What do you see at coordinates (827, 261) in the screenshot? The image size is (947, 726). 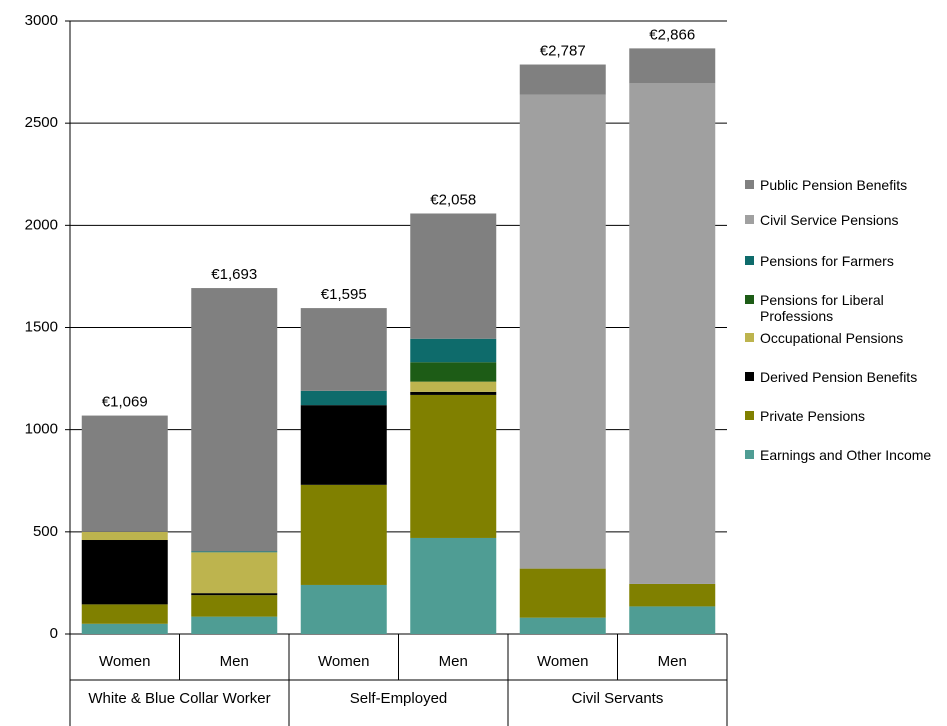 I see `legend-label: Pensions for Farmers` at bounding box center [827, 261].